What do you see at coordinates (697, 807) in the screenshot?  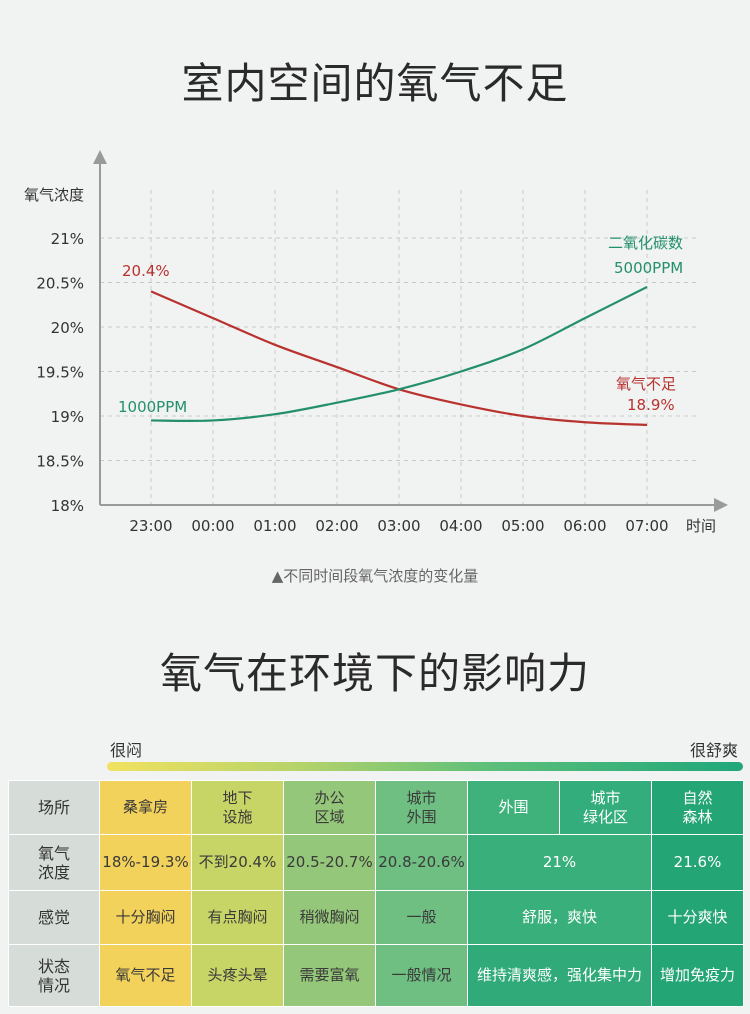 I see `place-cell: 自然 森林` at bounding box center [697, 807].